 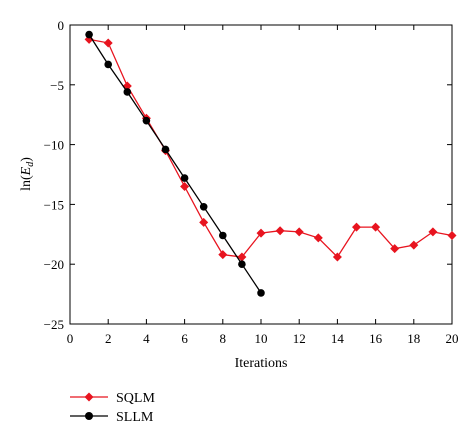 What do you see at coordinates (54, 204) in the screenshot?
I see `y-tick-label: −15` at bounding box center [54, 204].